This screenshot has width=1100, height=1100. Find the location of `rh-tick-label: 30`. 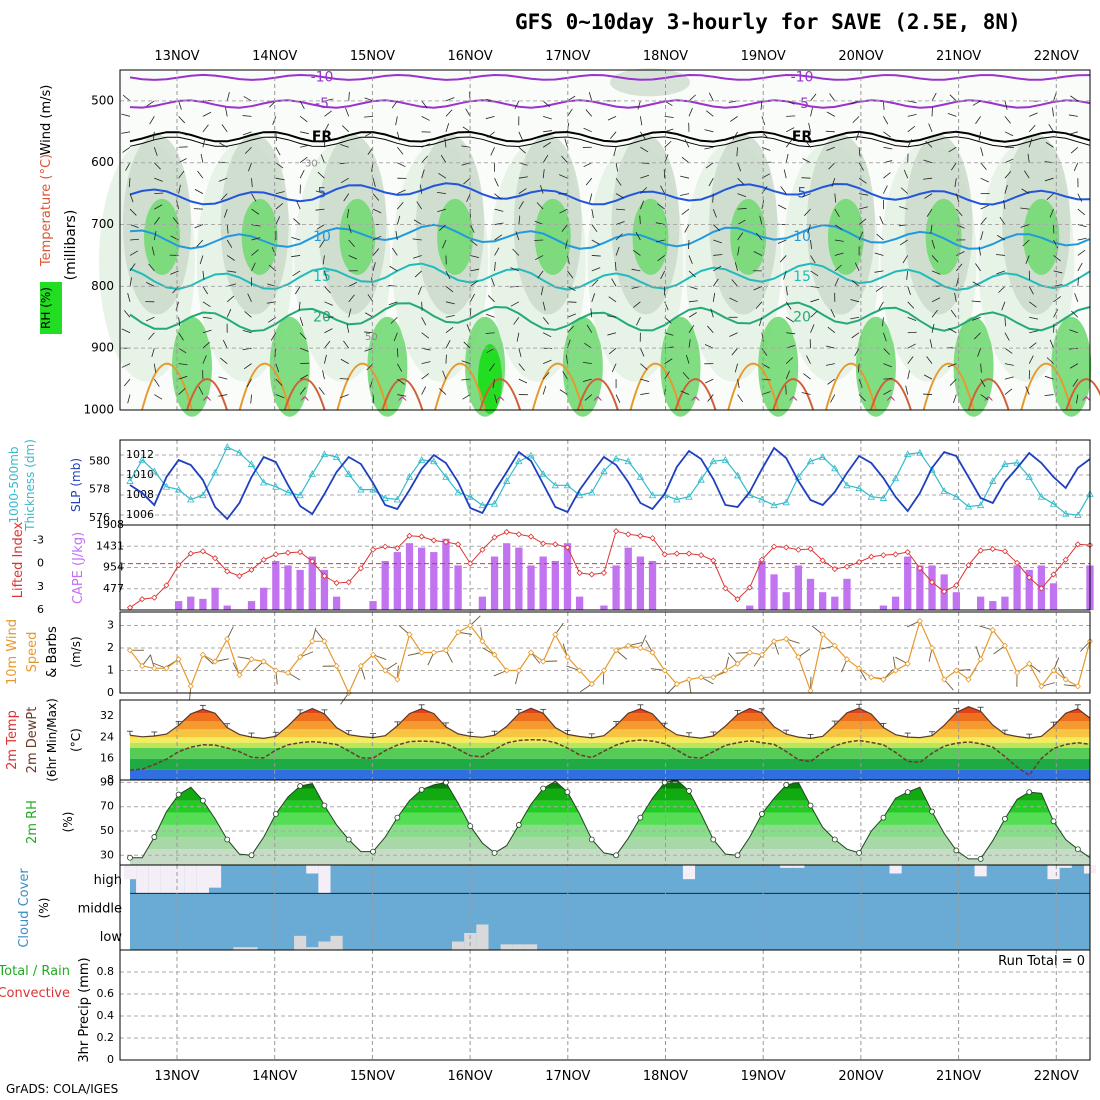

rh-tick-label: 30 is located at coordinates (107, 854).